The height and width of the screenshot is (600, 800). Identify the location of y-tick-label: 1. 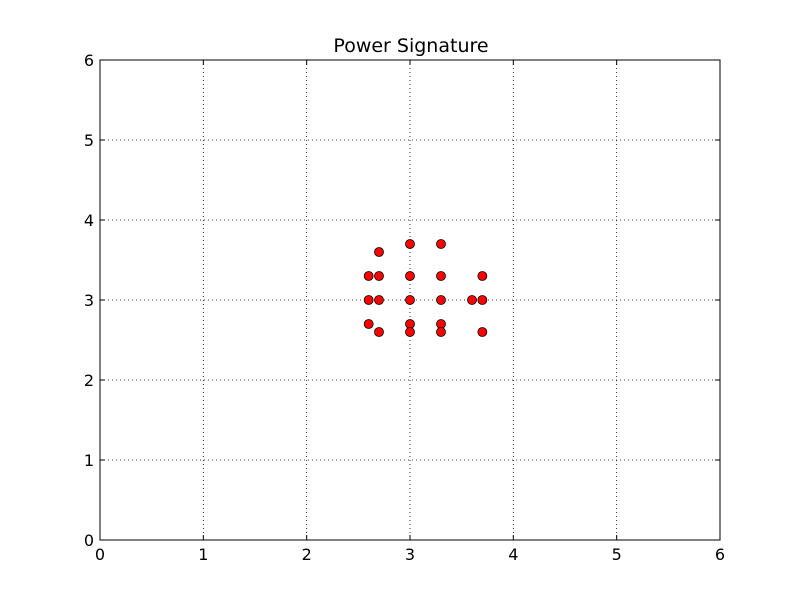
(89, 460).